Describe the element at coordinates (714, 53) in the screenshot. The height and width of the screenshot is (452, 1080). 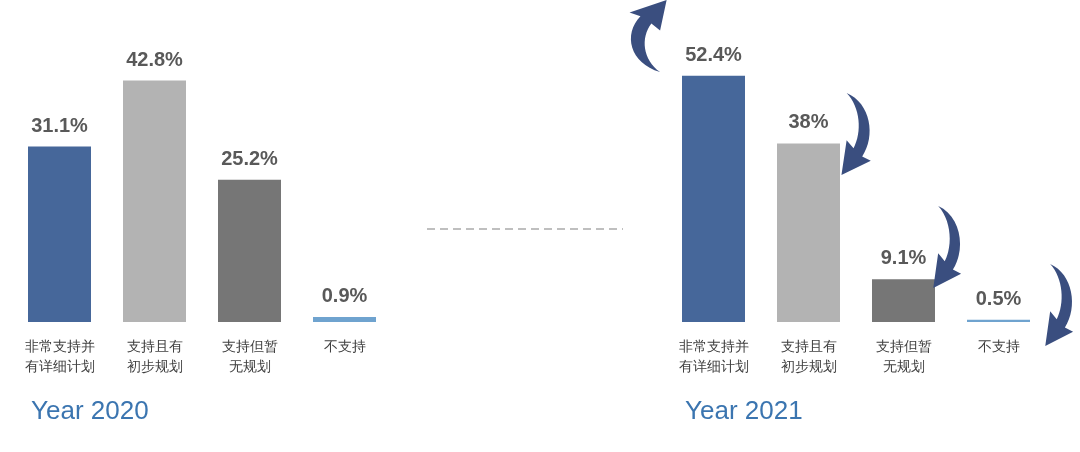
I see `data-label: 52.4%` at that location.